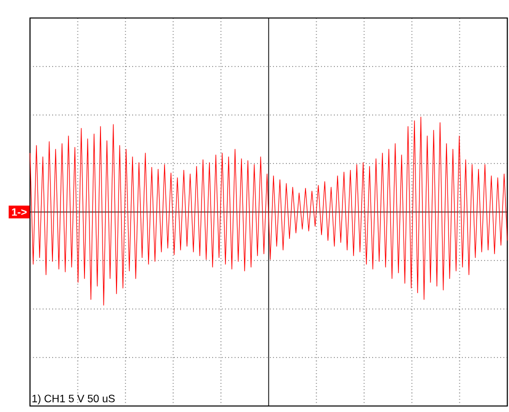 Image resolution: width=509 pixels, height=412 pixels. What do you see at coordinates (73, 399) in the screenshot?
I see `text: 1) CH1 5 V 50 uS` at bounding box center [73, 399].